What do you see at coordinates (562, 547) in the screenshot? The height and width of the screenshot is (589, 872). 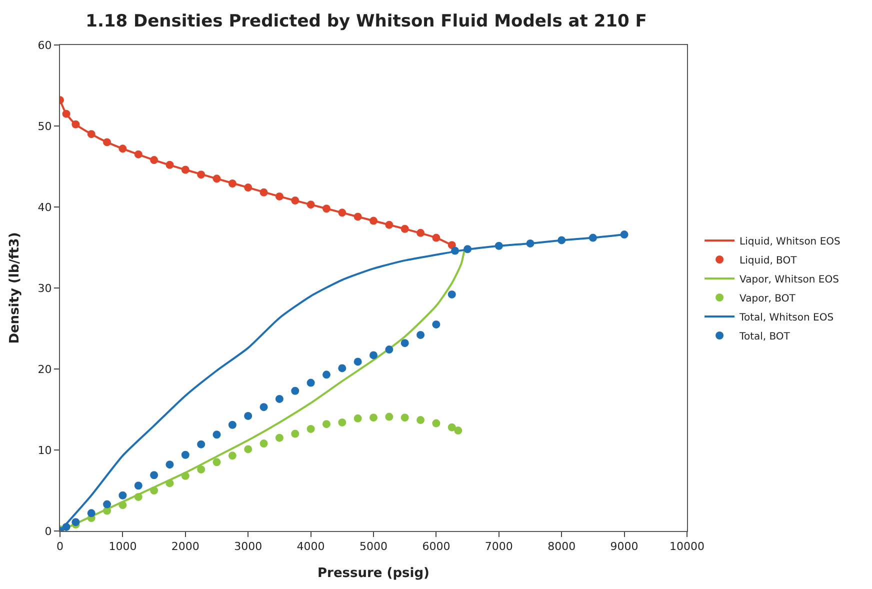 I see `x-tick-label: 8000` at bounding box center [562, 547].